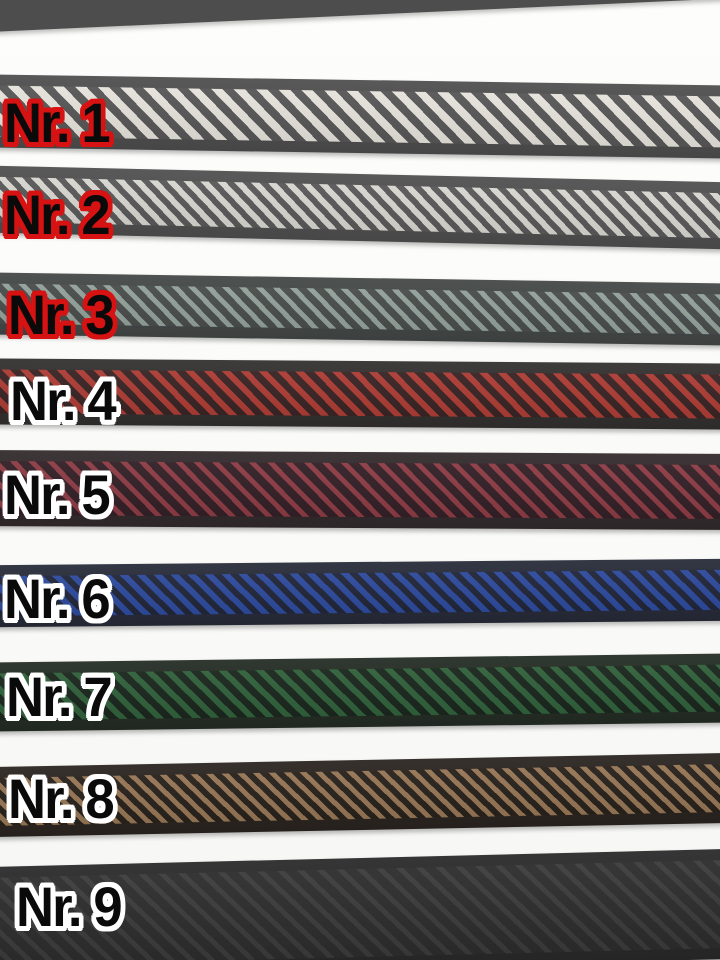  What do you see at coordinates (57, 122) in the screenshot?
I see `ribbon-number-label-1: Nr. 1` at bounding box center [57, 122].